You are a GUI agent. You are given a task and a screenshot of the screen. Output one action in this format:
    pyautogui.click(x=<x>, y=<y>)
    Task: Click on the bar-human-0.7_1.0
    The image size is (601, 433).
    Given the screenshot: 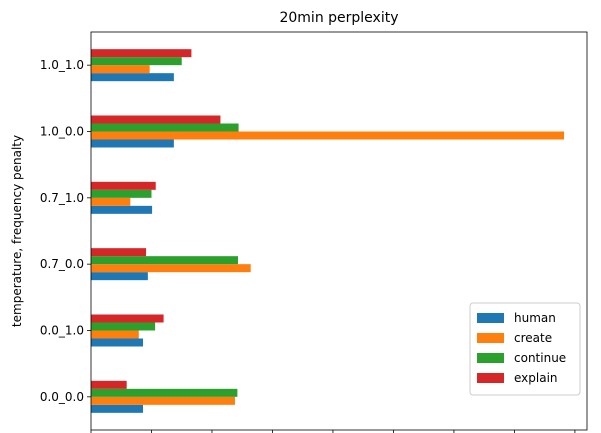 What is the action you would take?
    pyautogui.click(x=122, y=209)
    